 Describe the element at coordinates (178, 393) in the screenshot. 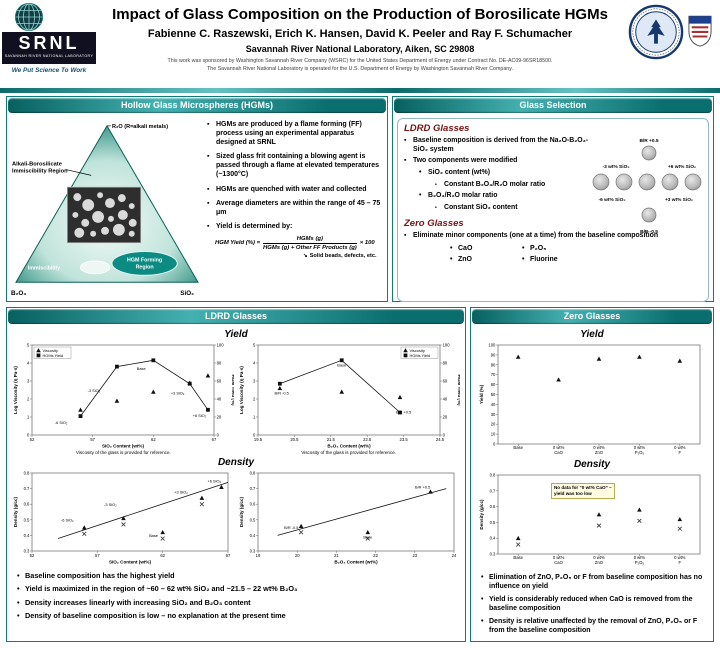

I see `svg-text: +3 SiO₂` at that location.